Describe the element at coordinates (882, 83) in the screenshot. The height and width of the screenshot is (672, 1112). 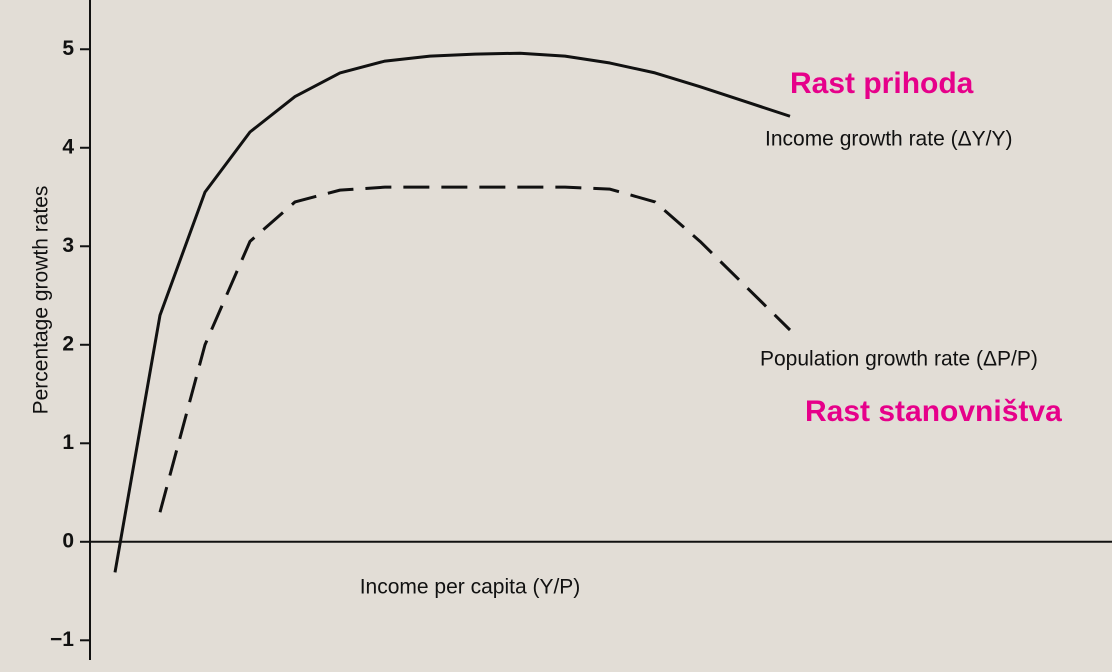
I see `annotation: Rast prihoda` at that location.